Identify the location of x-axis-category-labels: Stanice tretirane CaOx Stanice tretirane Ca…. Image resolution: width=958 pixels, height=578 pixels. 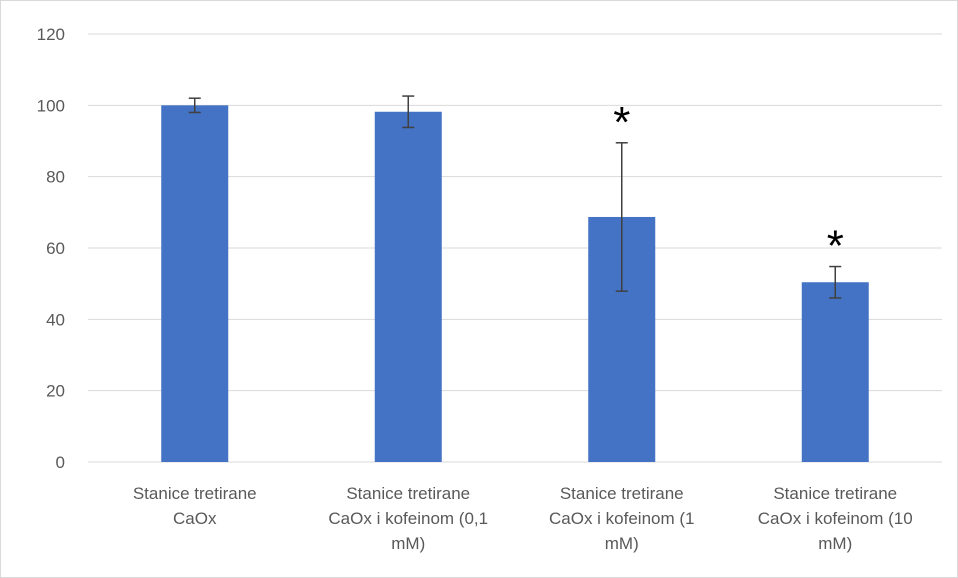
(523, 518).